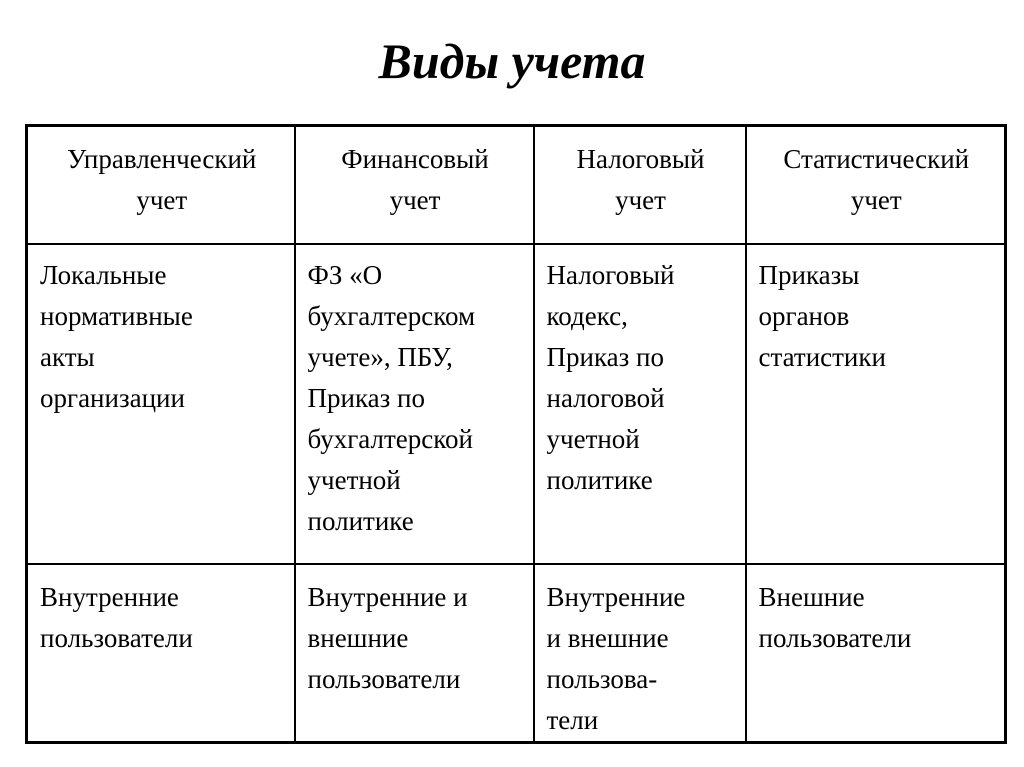 This screenshot has width=1024, height=767. What do you see at coordinates (875, 404) in the screenshot?
I see `table-cell: Приказы органов статистики` at bounding box center [875, 404].